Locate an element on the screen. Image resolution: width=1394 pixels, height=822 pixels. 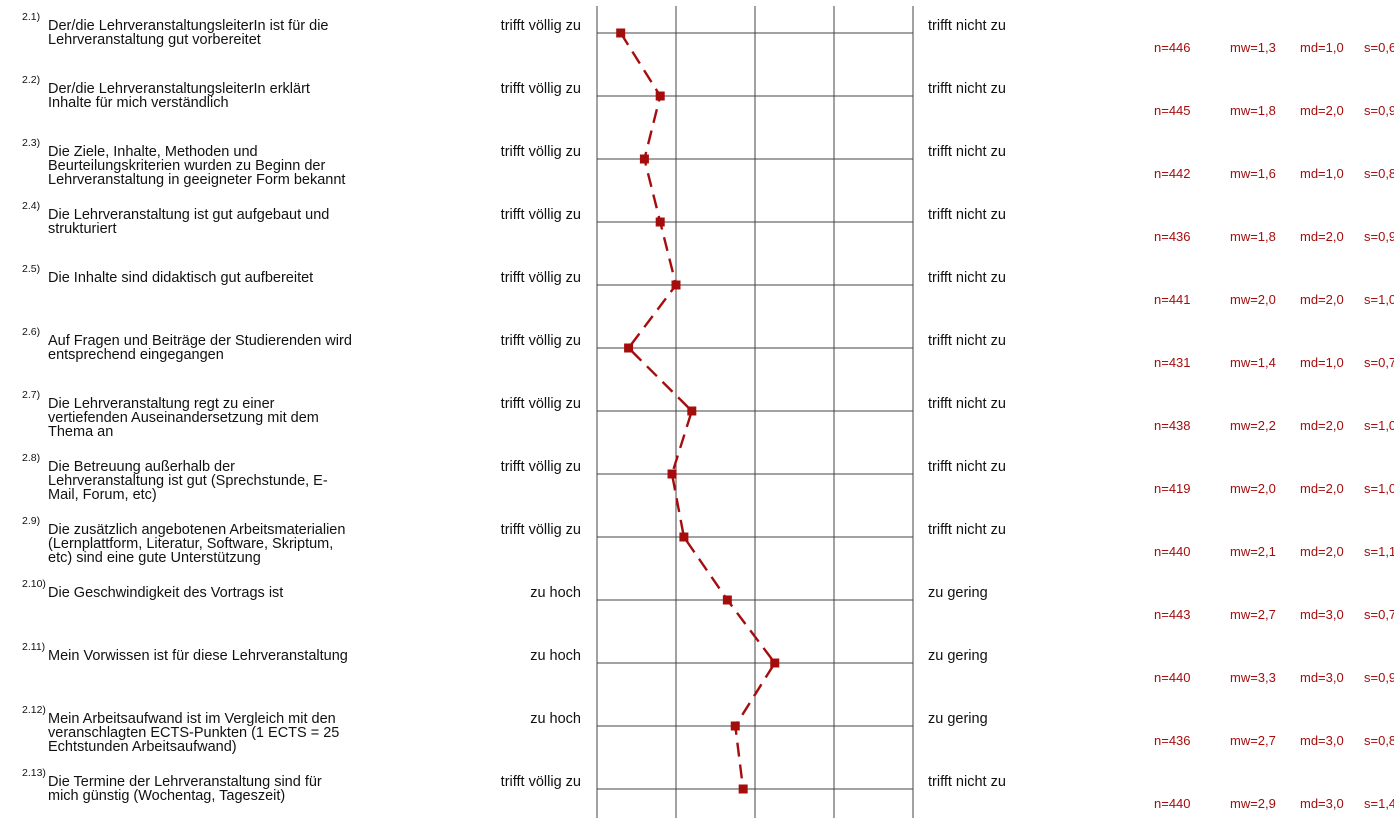
item-question-line: Die Lehrveranstaltung regt zu einer is located at coordinates (161, 404).